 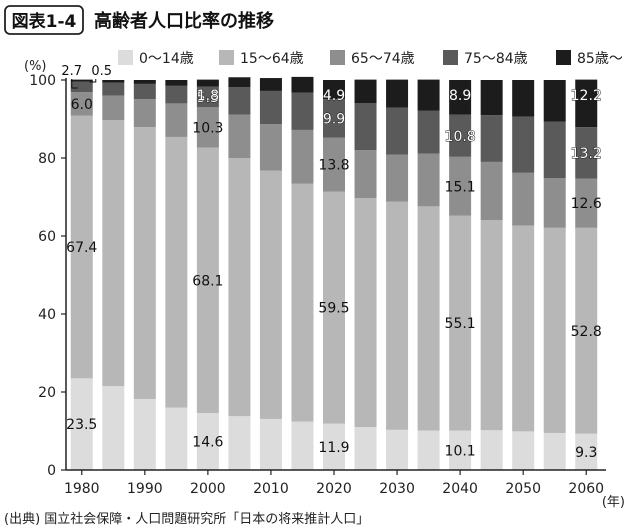 I want to click on data-label-2020-1: 11.9, so click(x=333, y=448).